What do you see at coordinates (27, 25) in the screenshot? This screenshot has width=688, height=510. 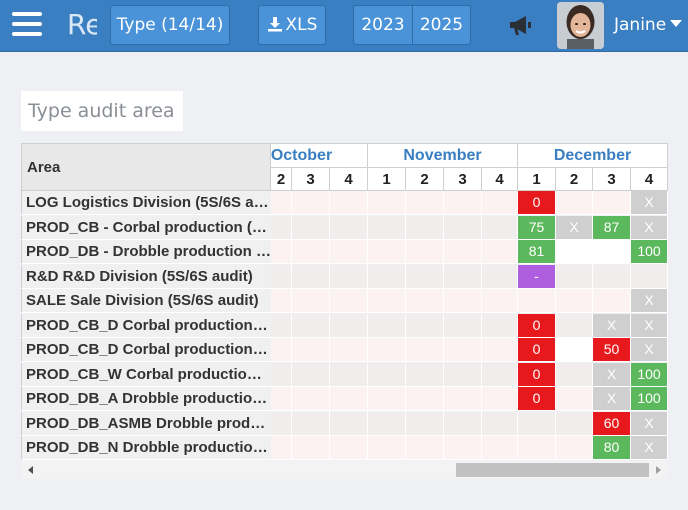 I see `menu-icon` at bounding box center [27, 25].